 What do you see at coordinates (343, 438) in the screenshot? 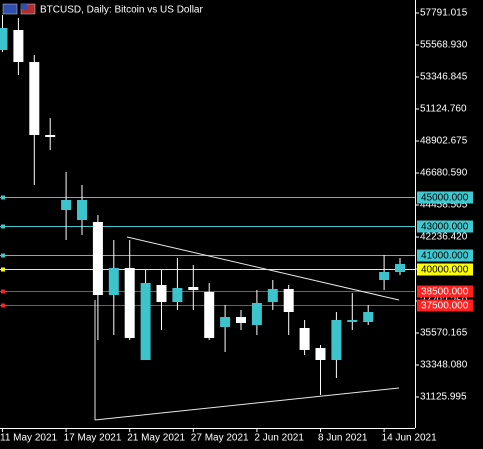
I see `x-tick-label: 8 Jun 2021` at bounding box center [343, 438].